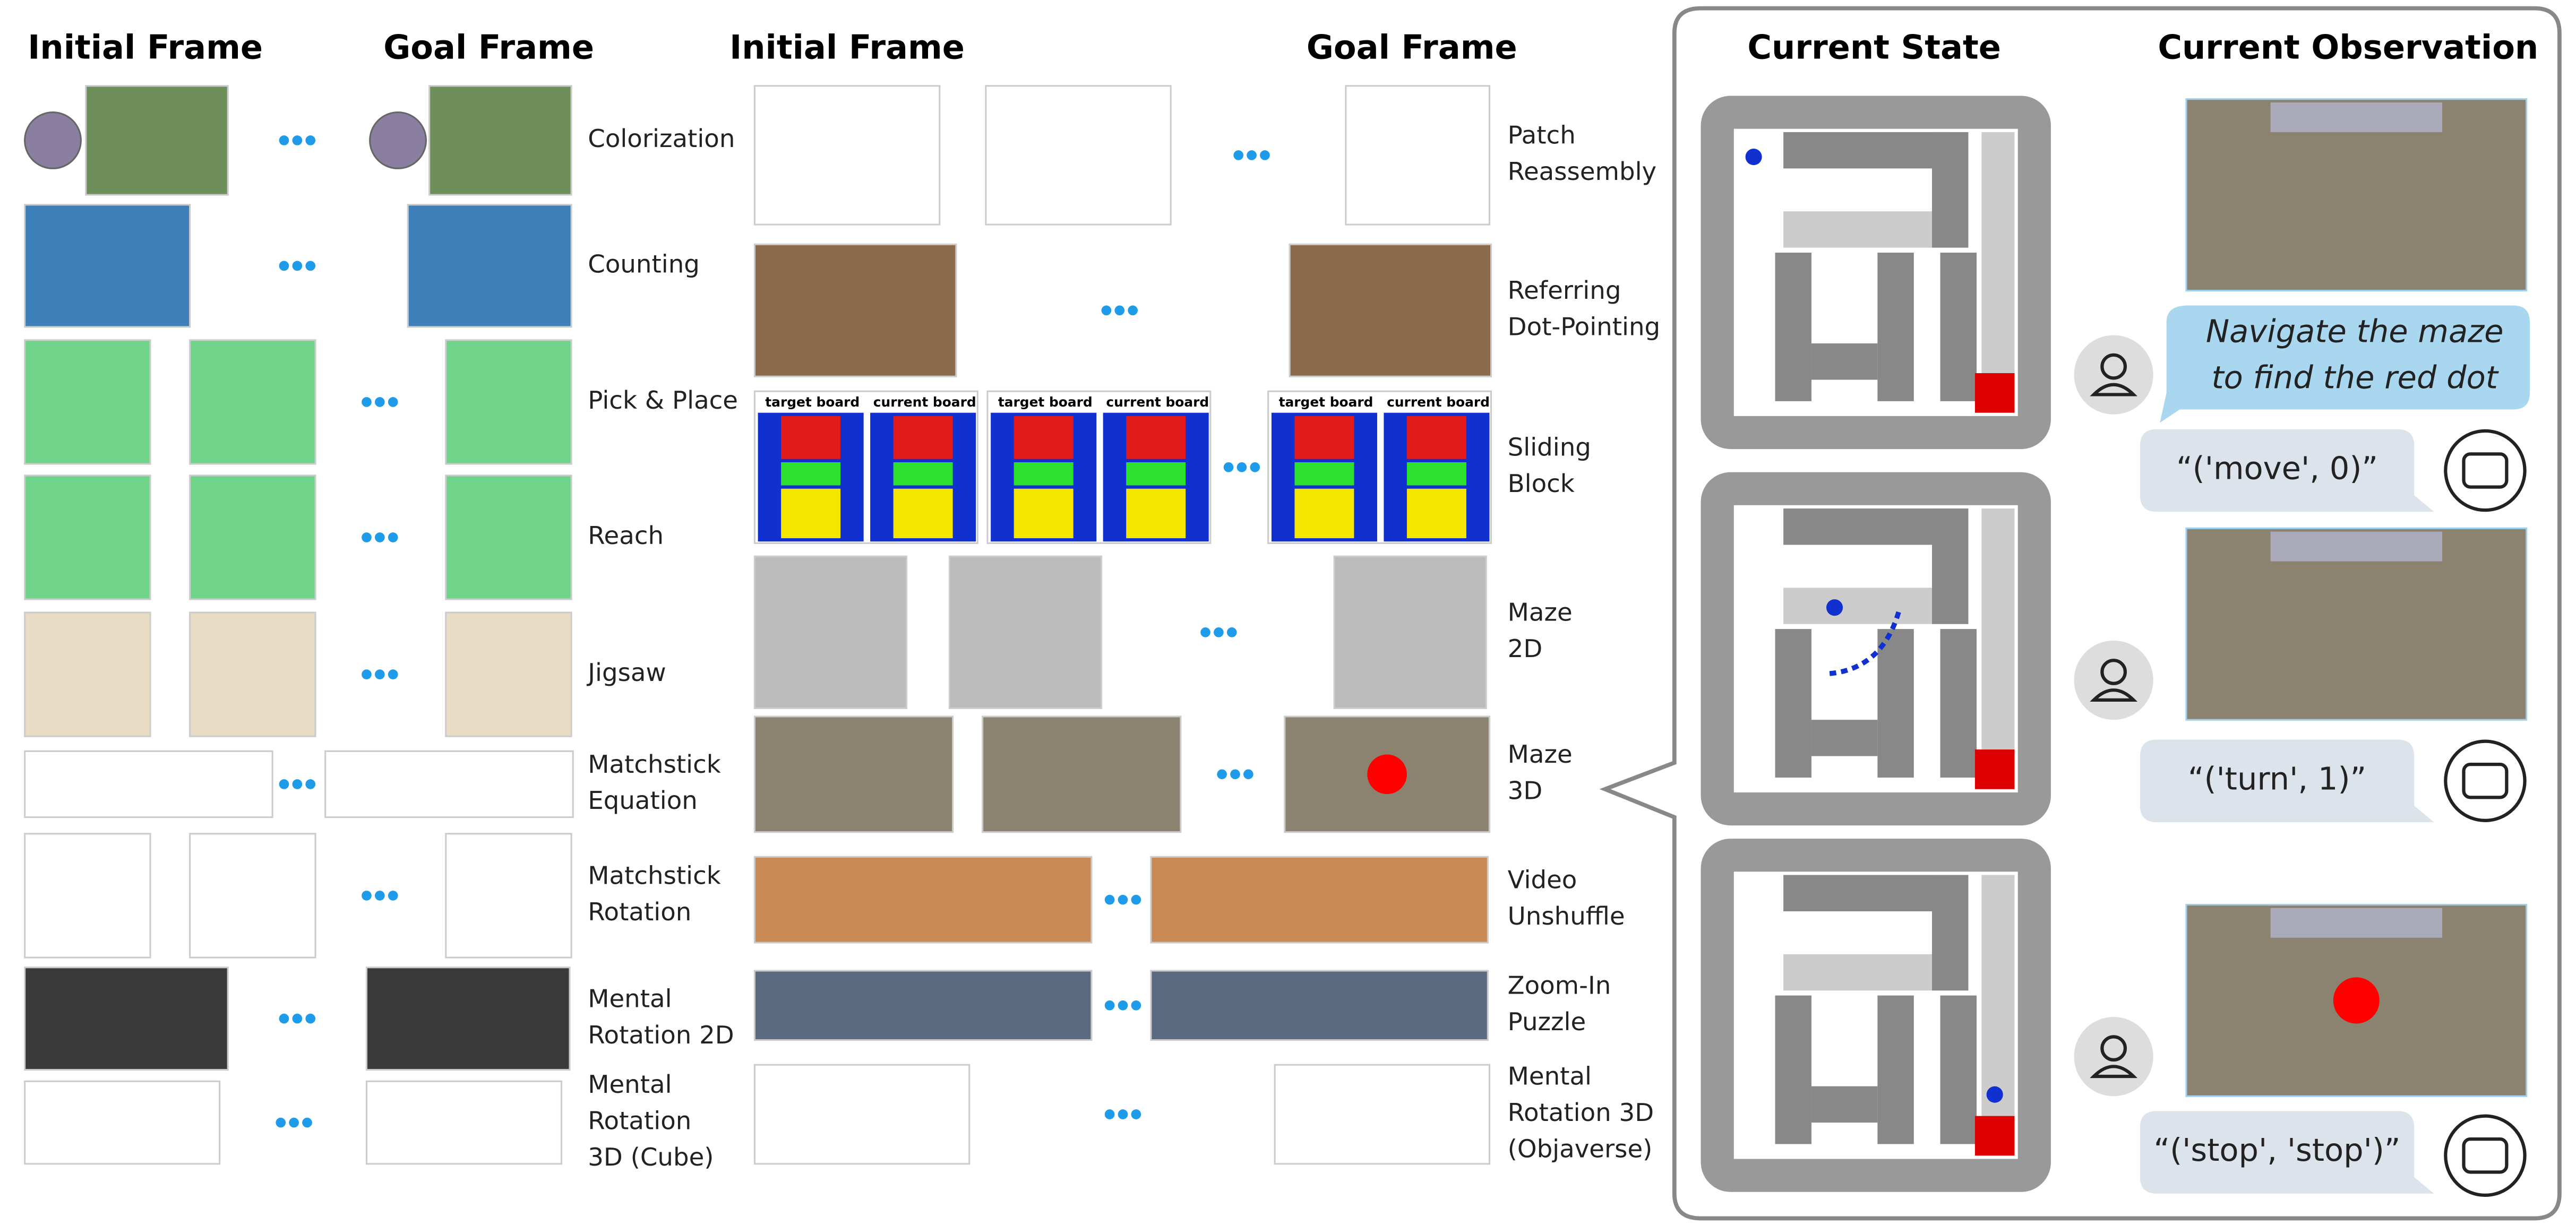 The height and width of the screenshot is (1225, 2576). I want to click on task-label: Equation, so click(643, 801).